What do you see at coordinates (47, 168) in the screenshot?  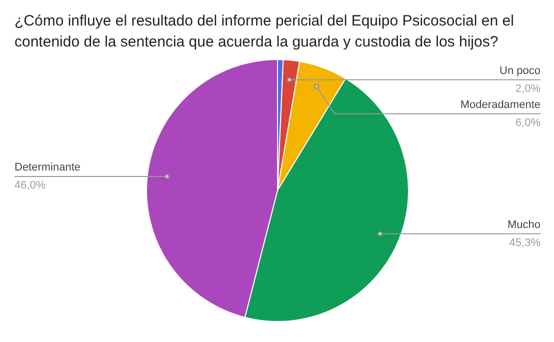 I see `slice-label: Determinante` at bounding box center [47, 168].